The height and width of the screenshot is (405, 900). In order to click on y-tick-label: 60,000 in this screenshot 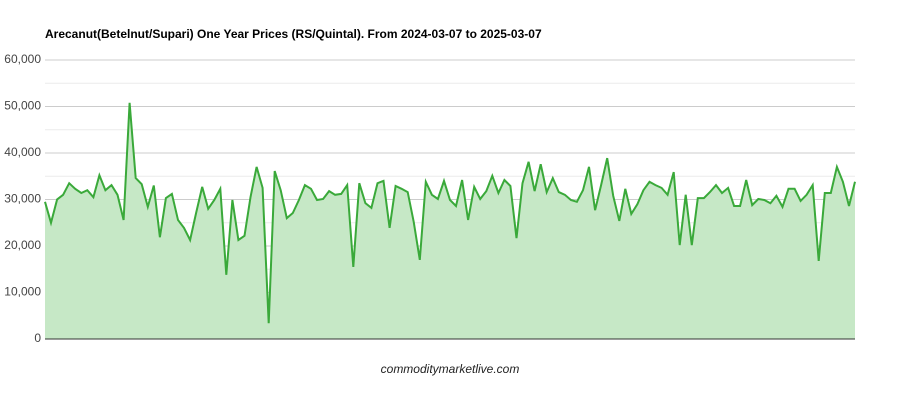, I will do `click(22, 59)`.